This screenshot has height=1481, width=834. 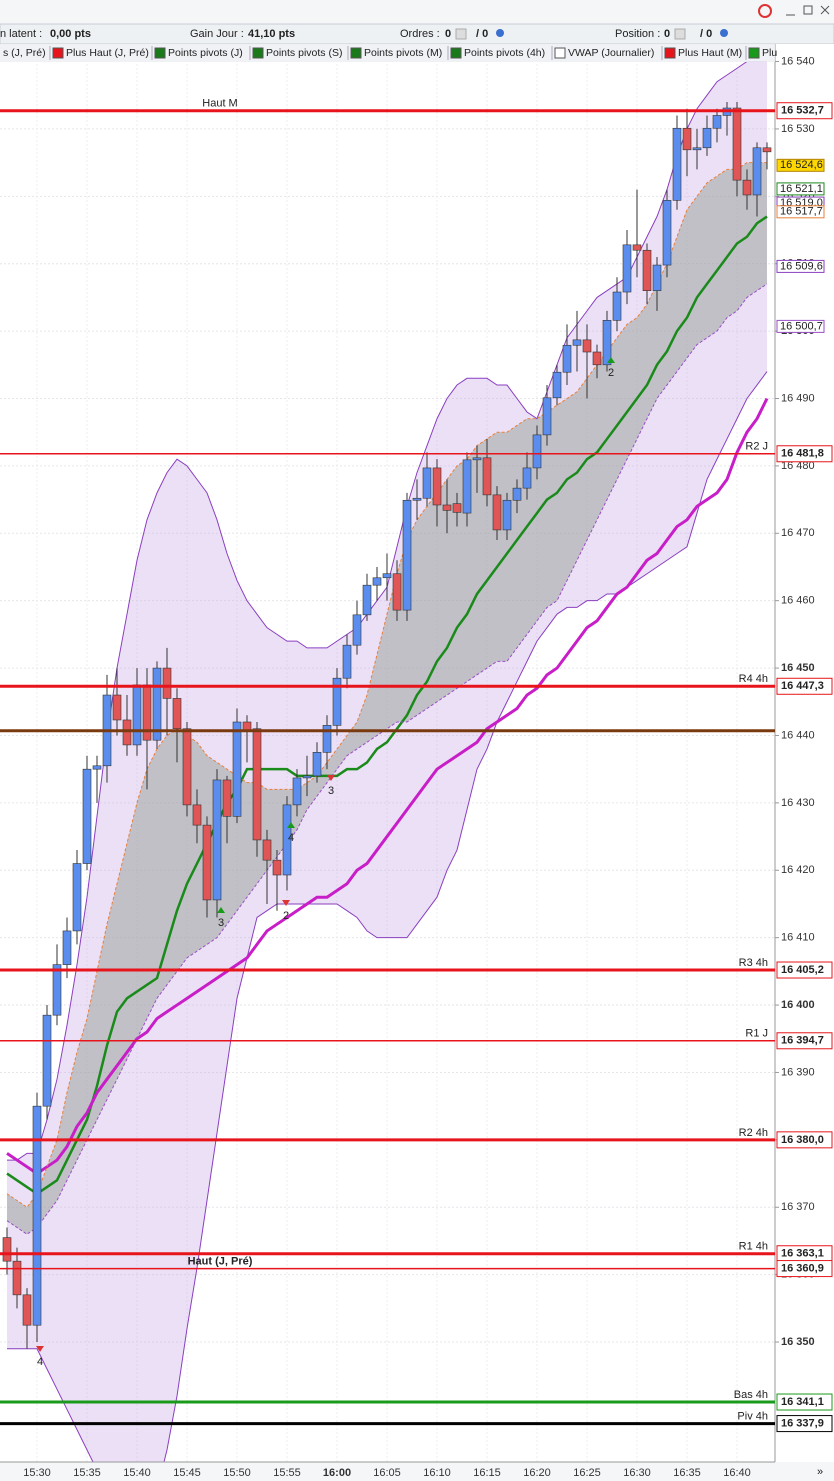 What do you see at coordinates (637, 1473) in the screenshot?
I see `x-tick-label: 16:30` at bounding box center [637, 1473].